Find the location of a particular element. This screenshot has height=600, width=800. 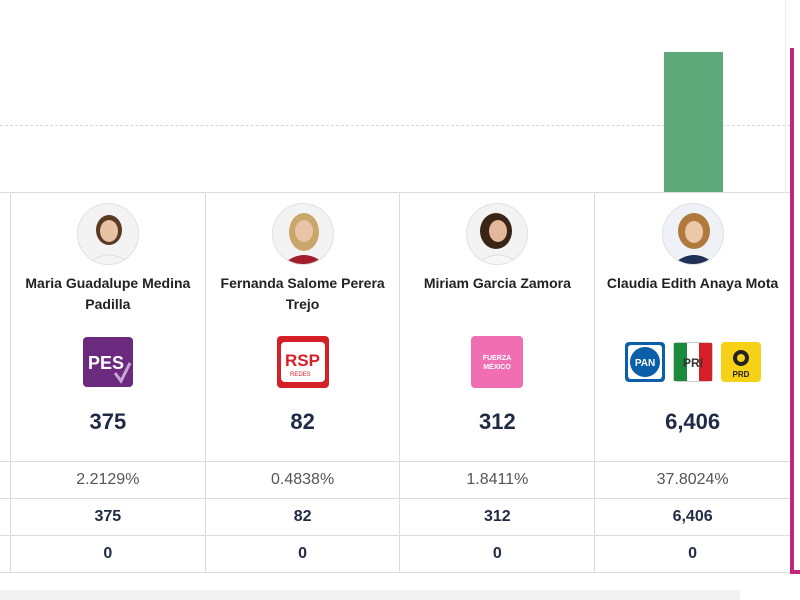

svg-text: REDES is located at coordinates (300, 375).